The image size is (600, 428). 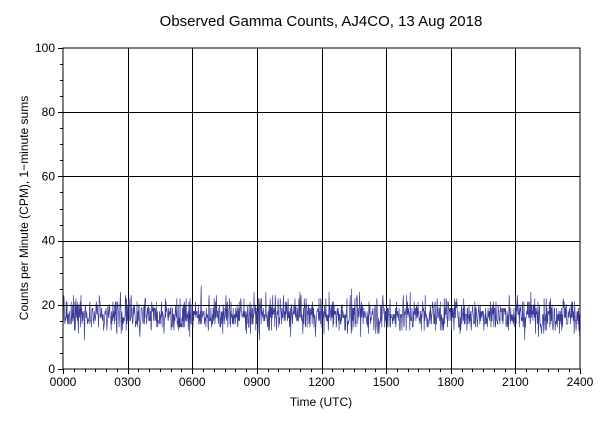 I want to click on x-tick-label: 0600, so click(x=192, y=382).